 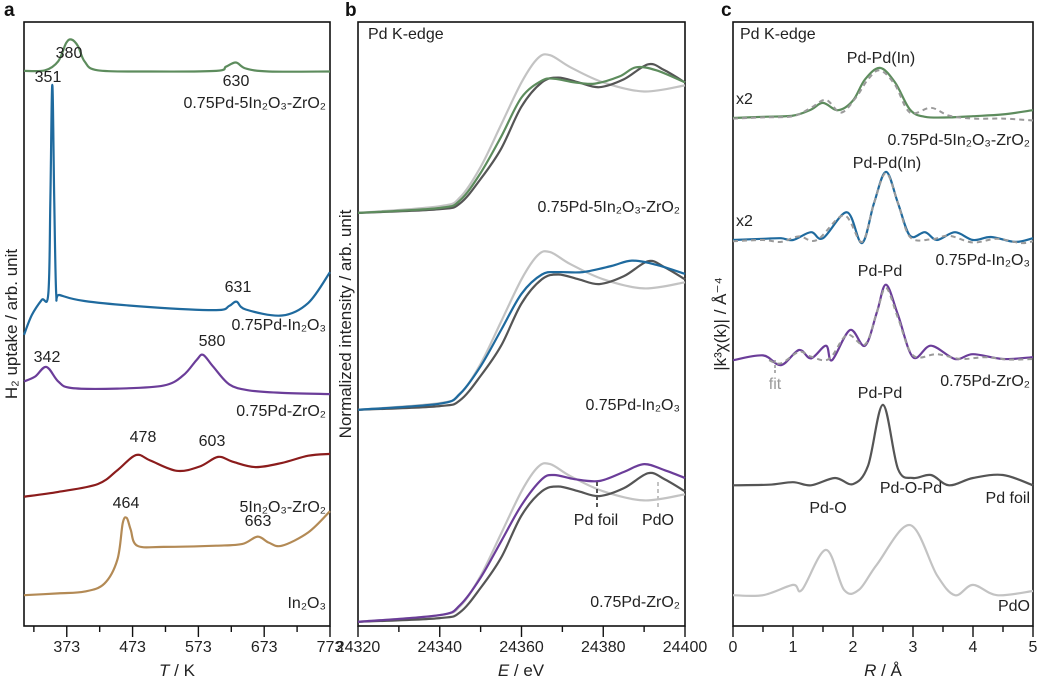 What do you see at coordinates (11, 324) in the screenshot?
I see `panel-a-ylabel: H₂ uptake / arb. unit` at bounding box center [11, 324].